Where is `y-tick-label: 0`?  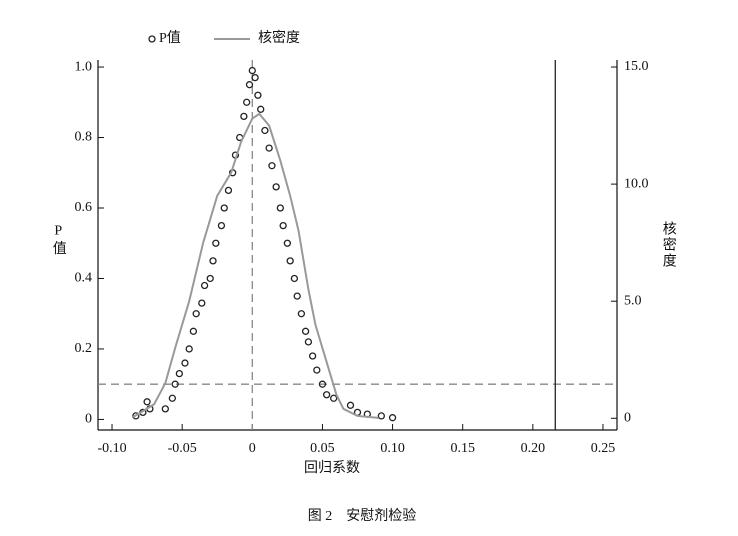 y-tick-label: 0 is located at coordinates (88, 419).